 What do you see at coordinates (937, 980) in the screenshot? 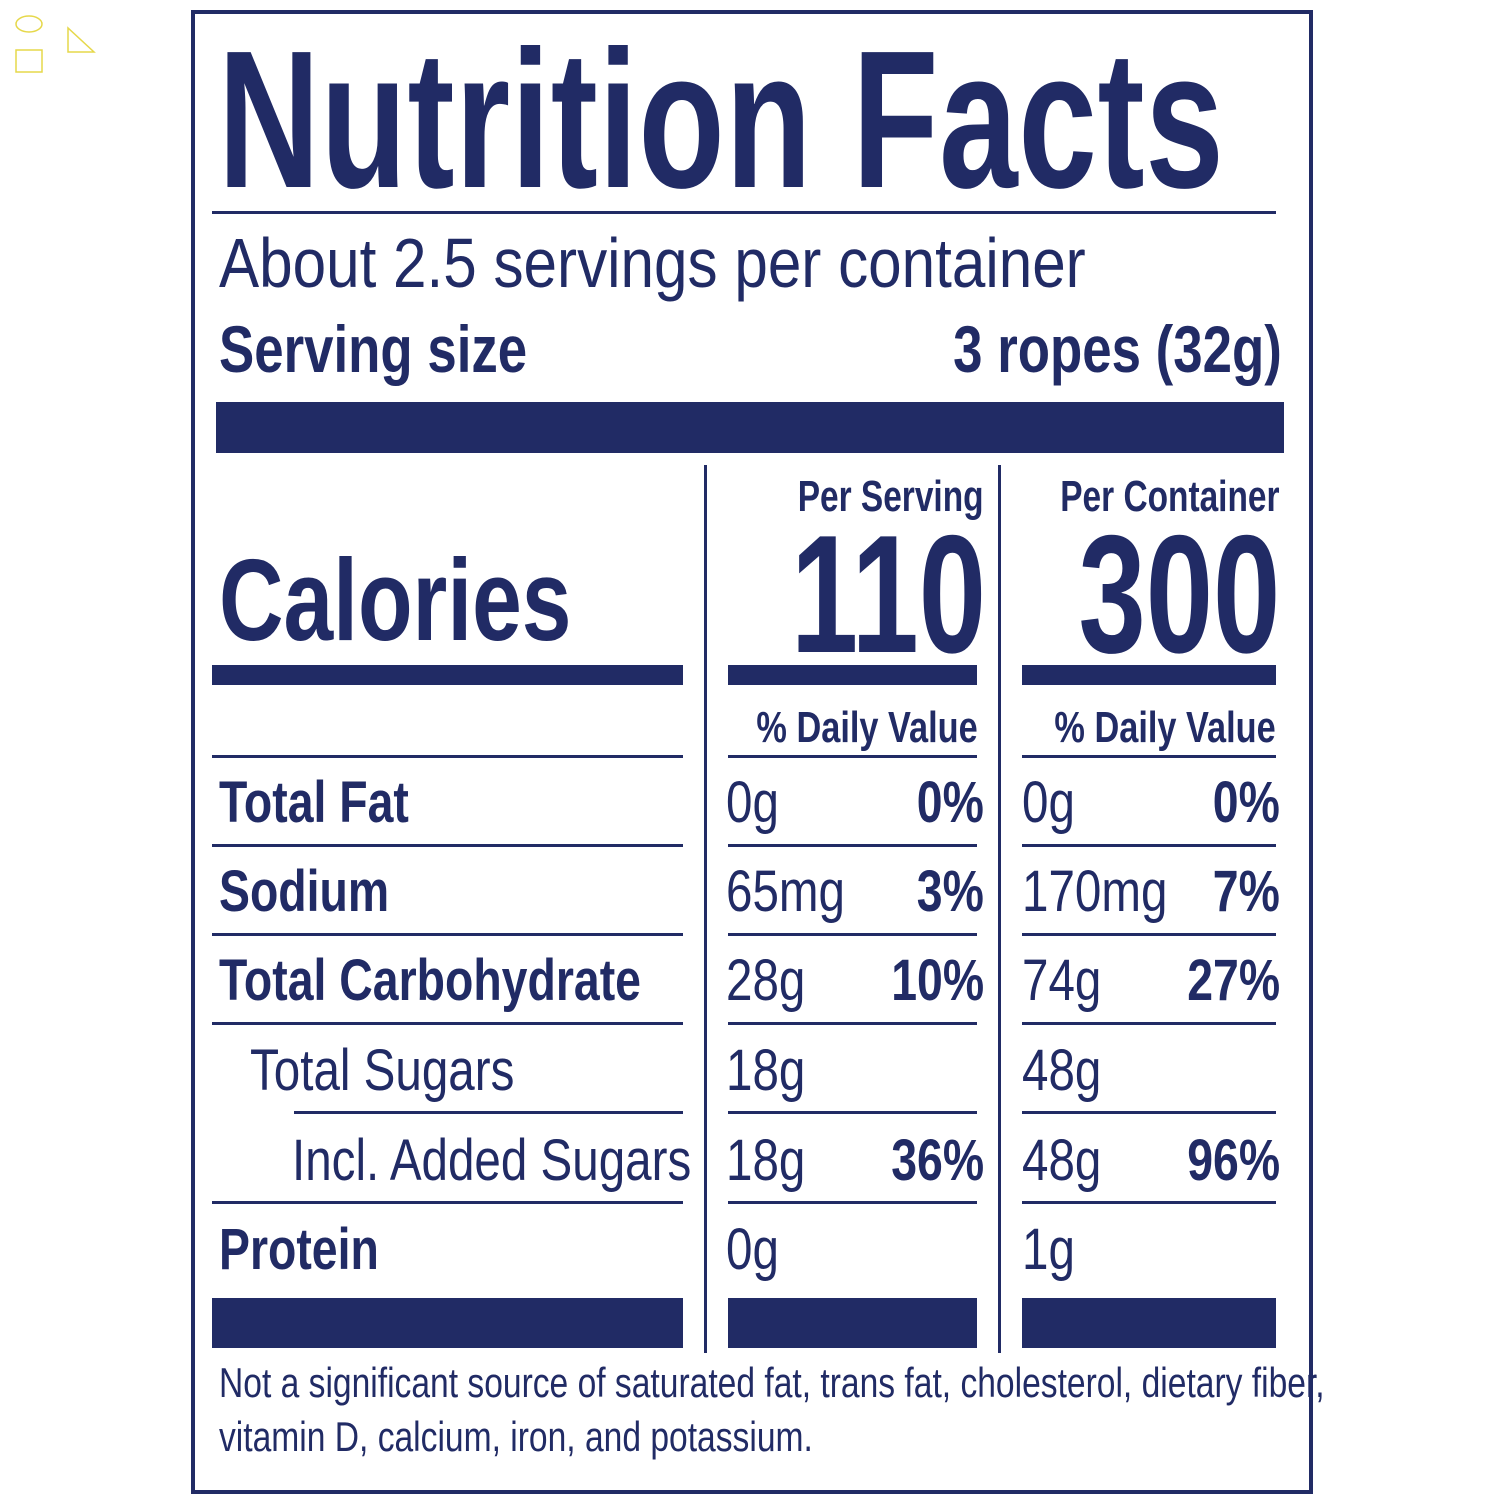
I see `serving-dv: 10%` at bounding box center [937, 980].